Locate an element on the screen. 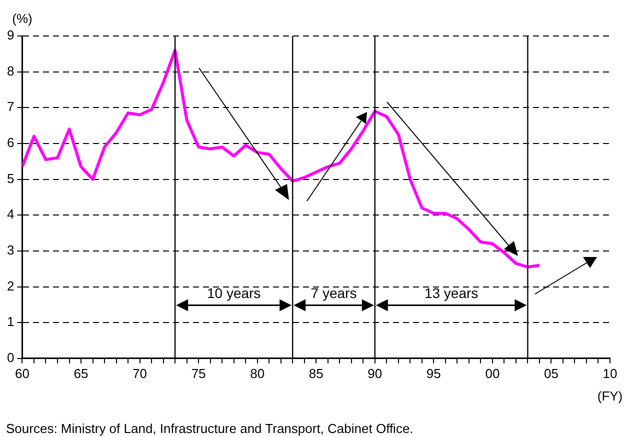 Image resolution: width=625 pixels, height=437 pixels. y-tick-label: 5 is located at coordinates (10, 178).